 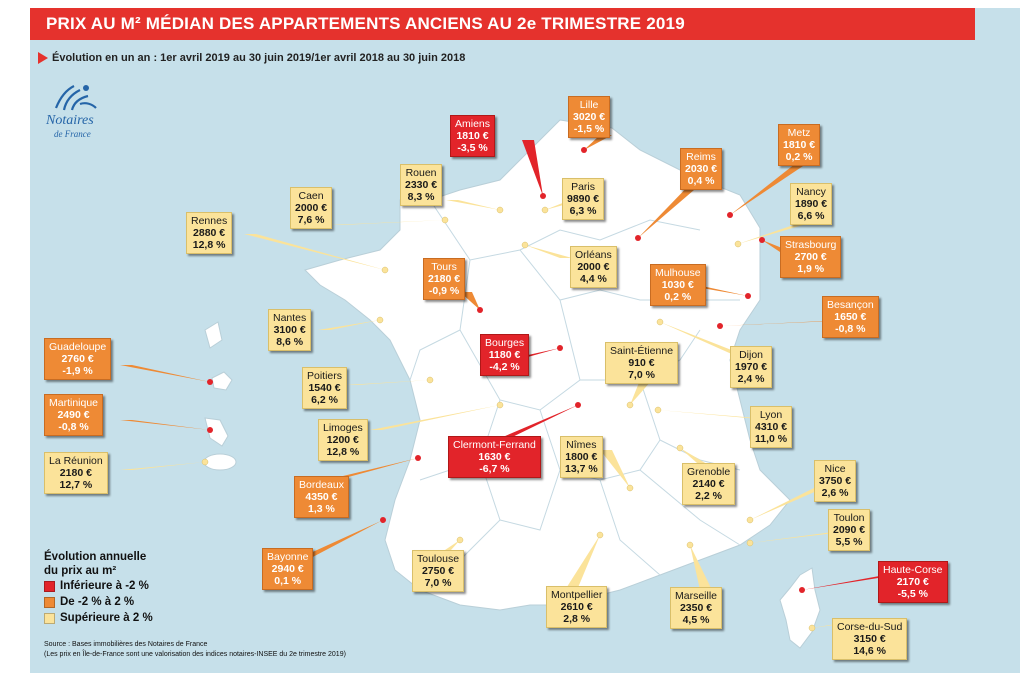 What do you see at coordinates (577, 619) in the screenshot?
I see `city-change: 2,8 %` at bounding box center [577, 619].